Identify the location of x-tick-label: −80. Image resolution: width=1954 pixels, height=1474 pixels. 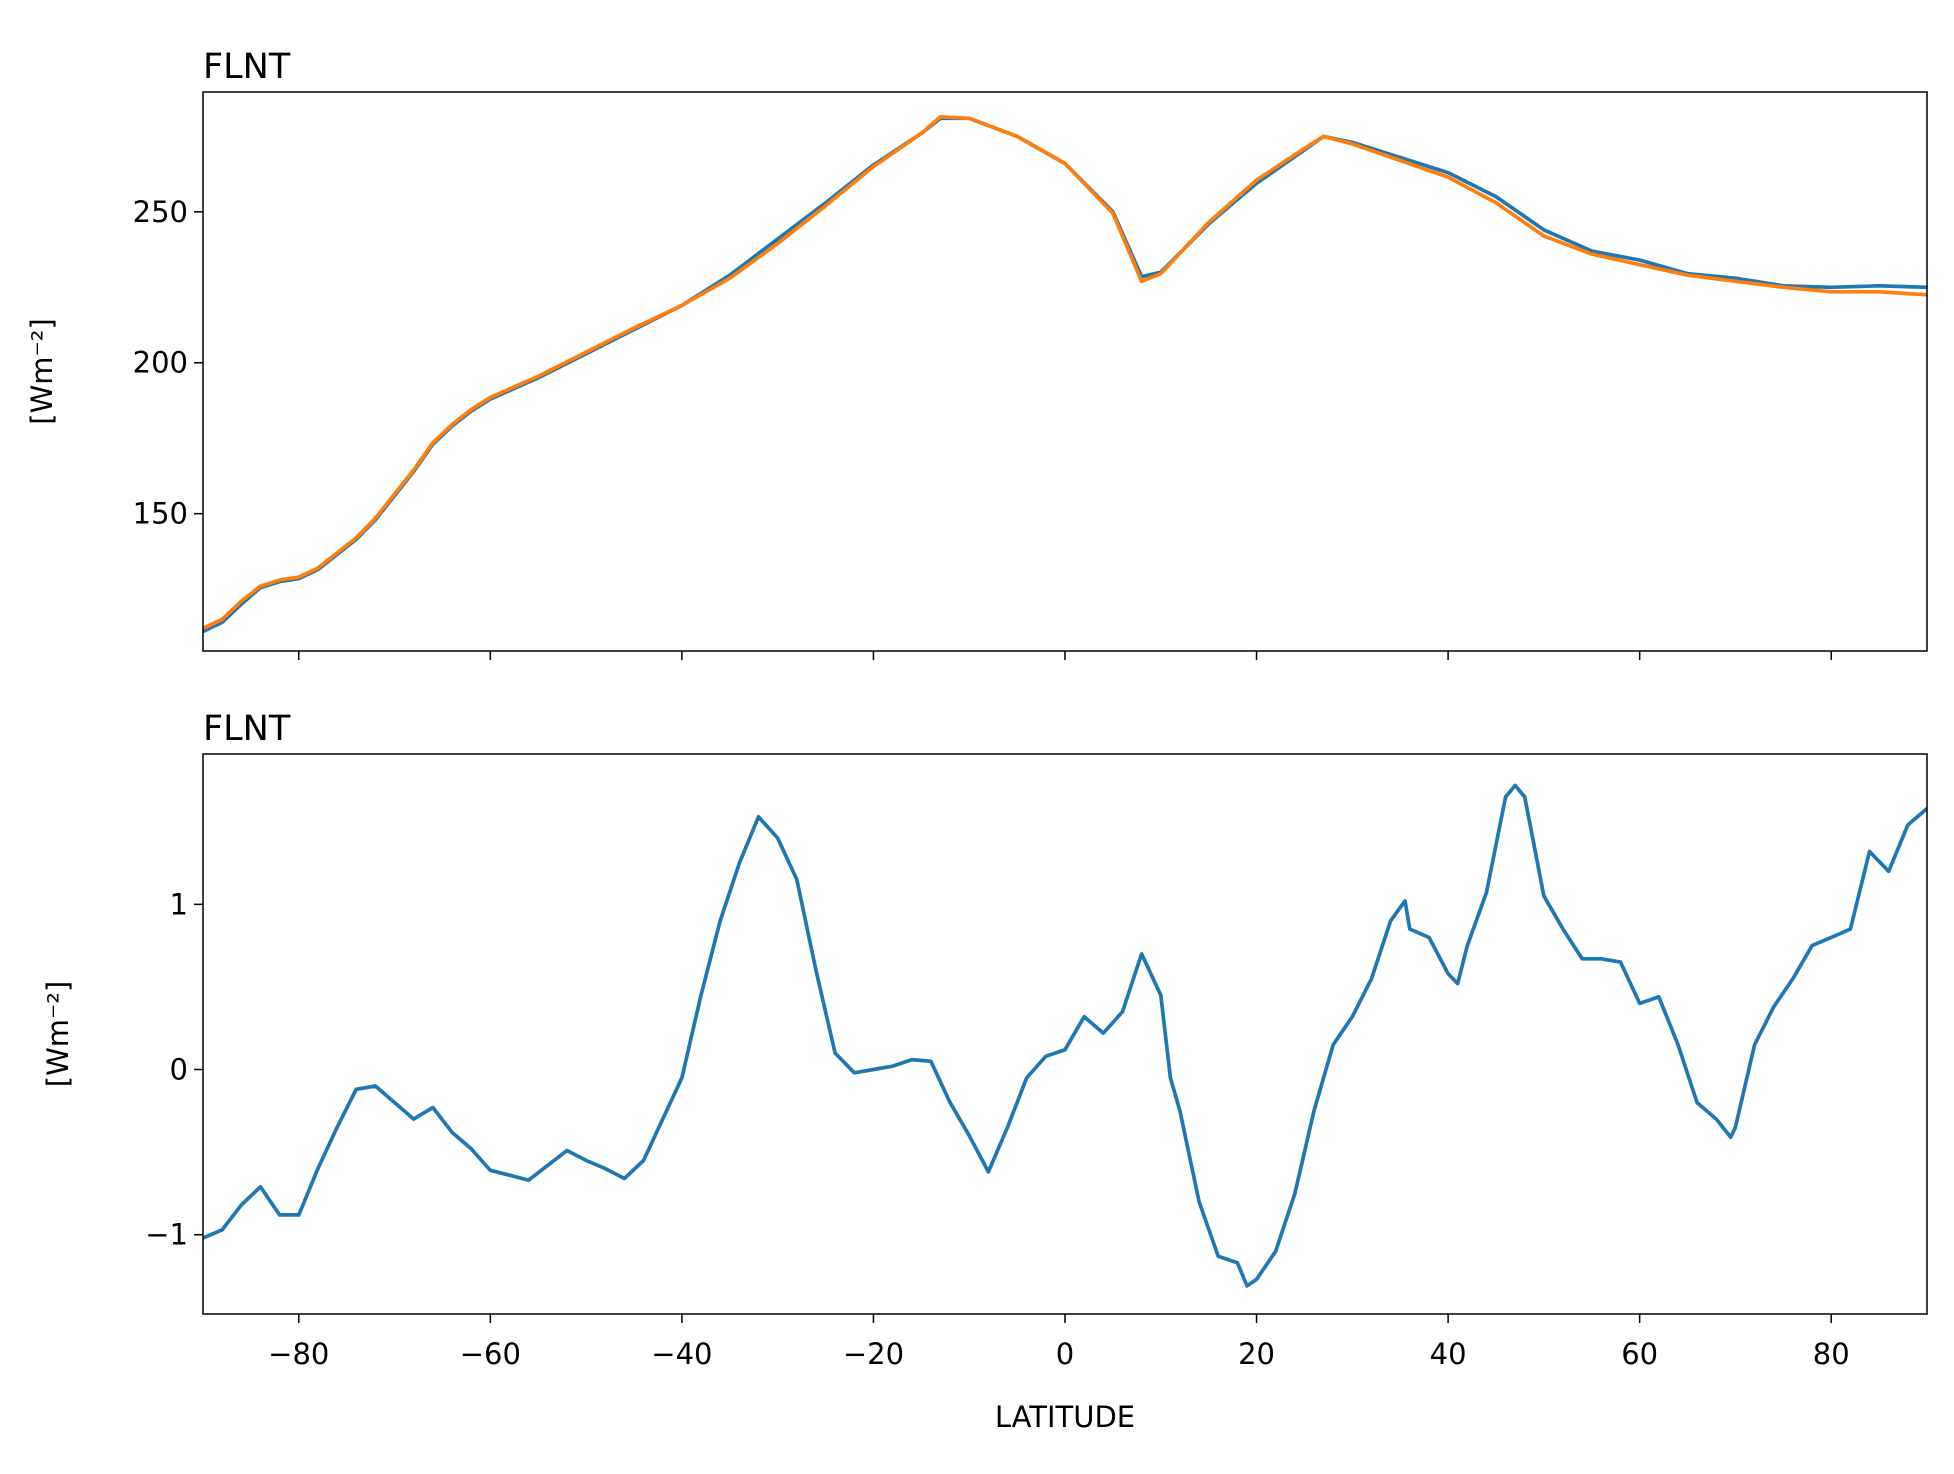
(298, 1354).